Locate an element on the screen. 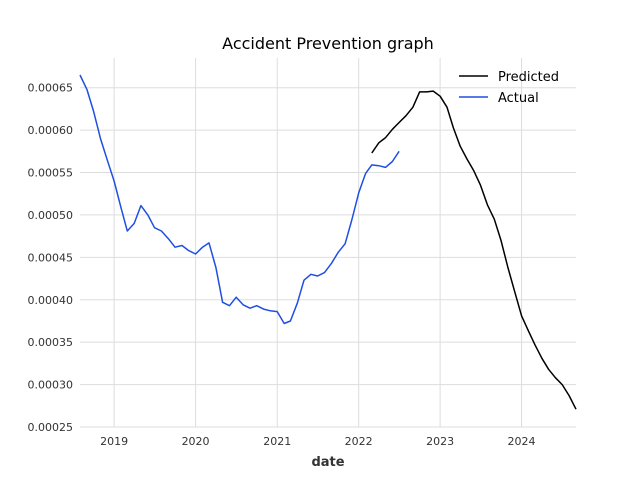  x-axis-label: date is located at coordinates (327, 462).